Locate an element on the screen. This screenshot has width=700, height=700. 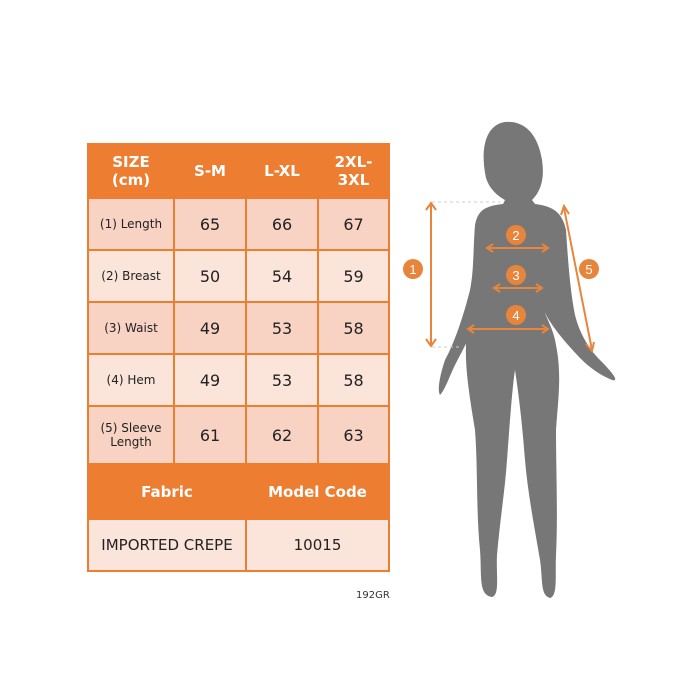
header-row: SIZE (cm) S-M L-XL 2XL- 3XL is located at coordinates (238, 171).